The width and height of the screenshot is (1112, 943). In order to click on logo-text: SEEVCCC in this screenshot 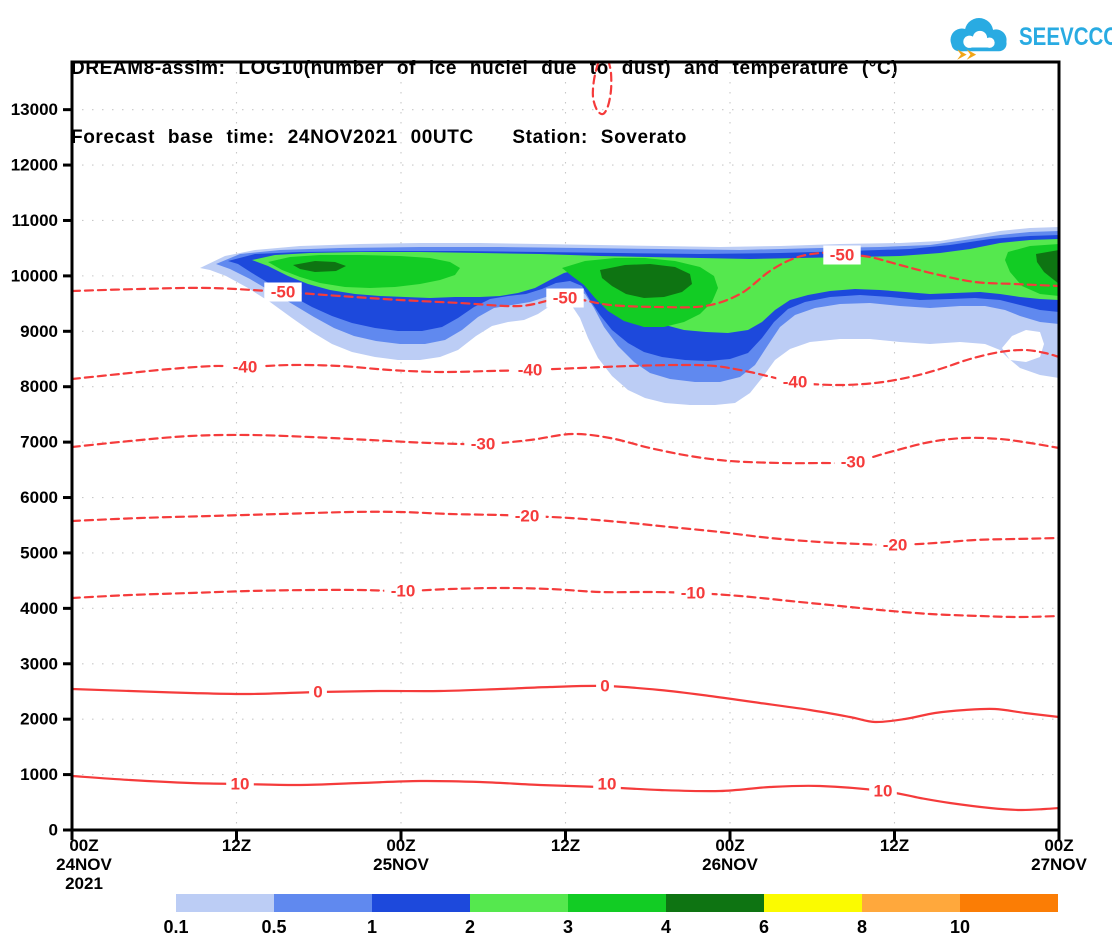, I will do `click(1065, 36)`.